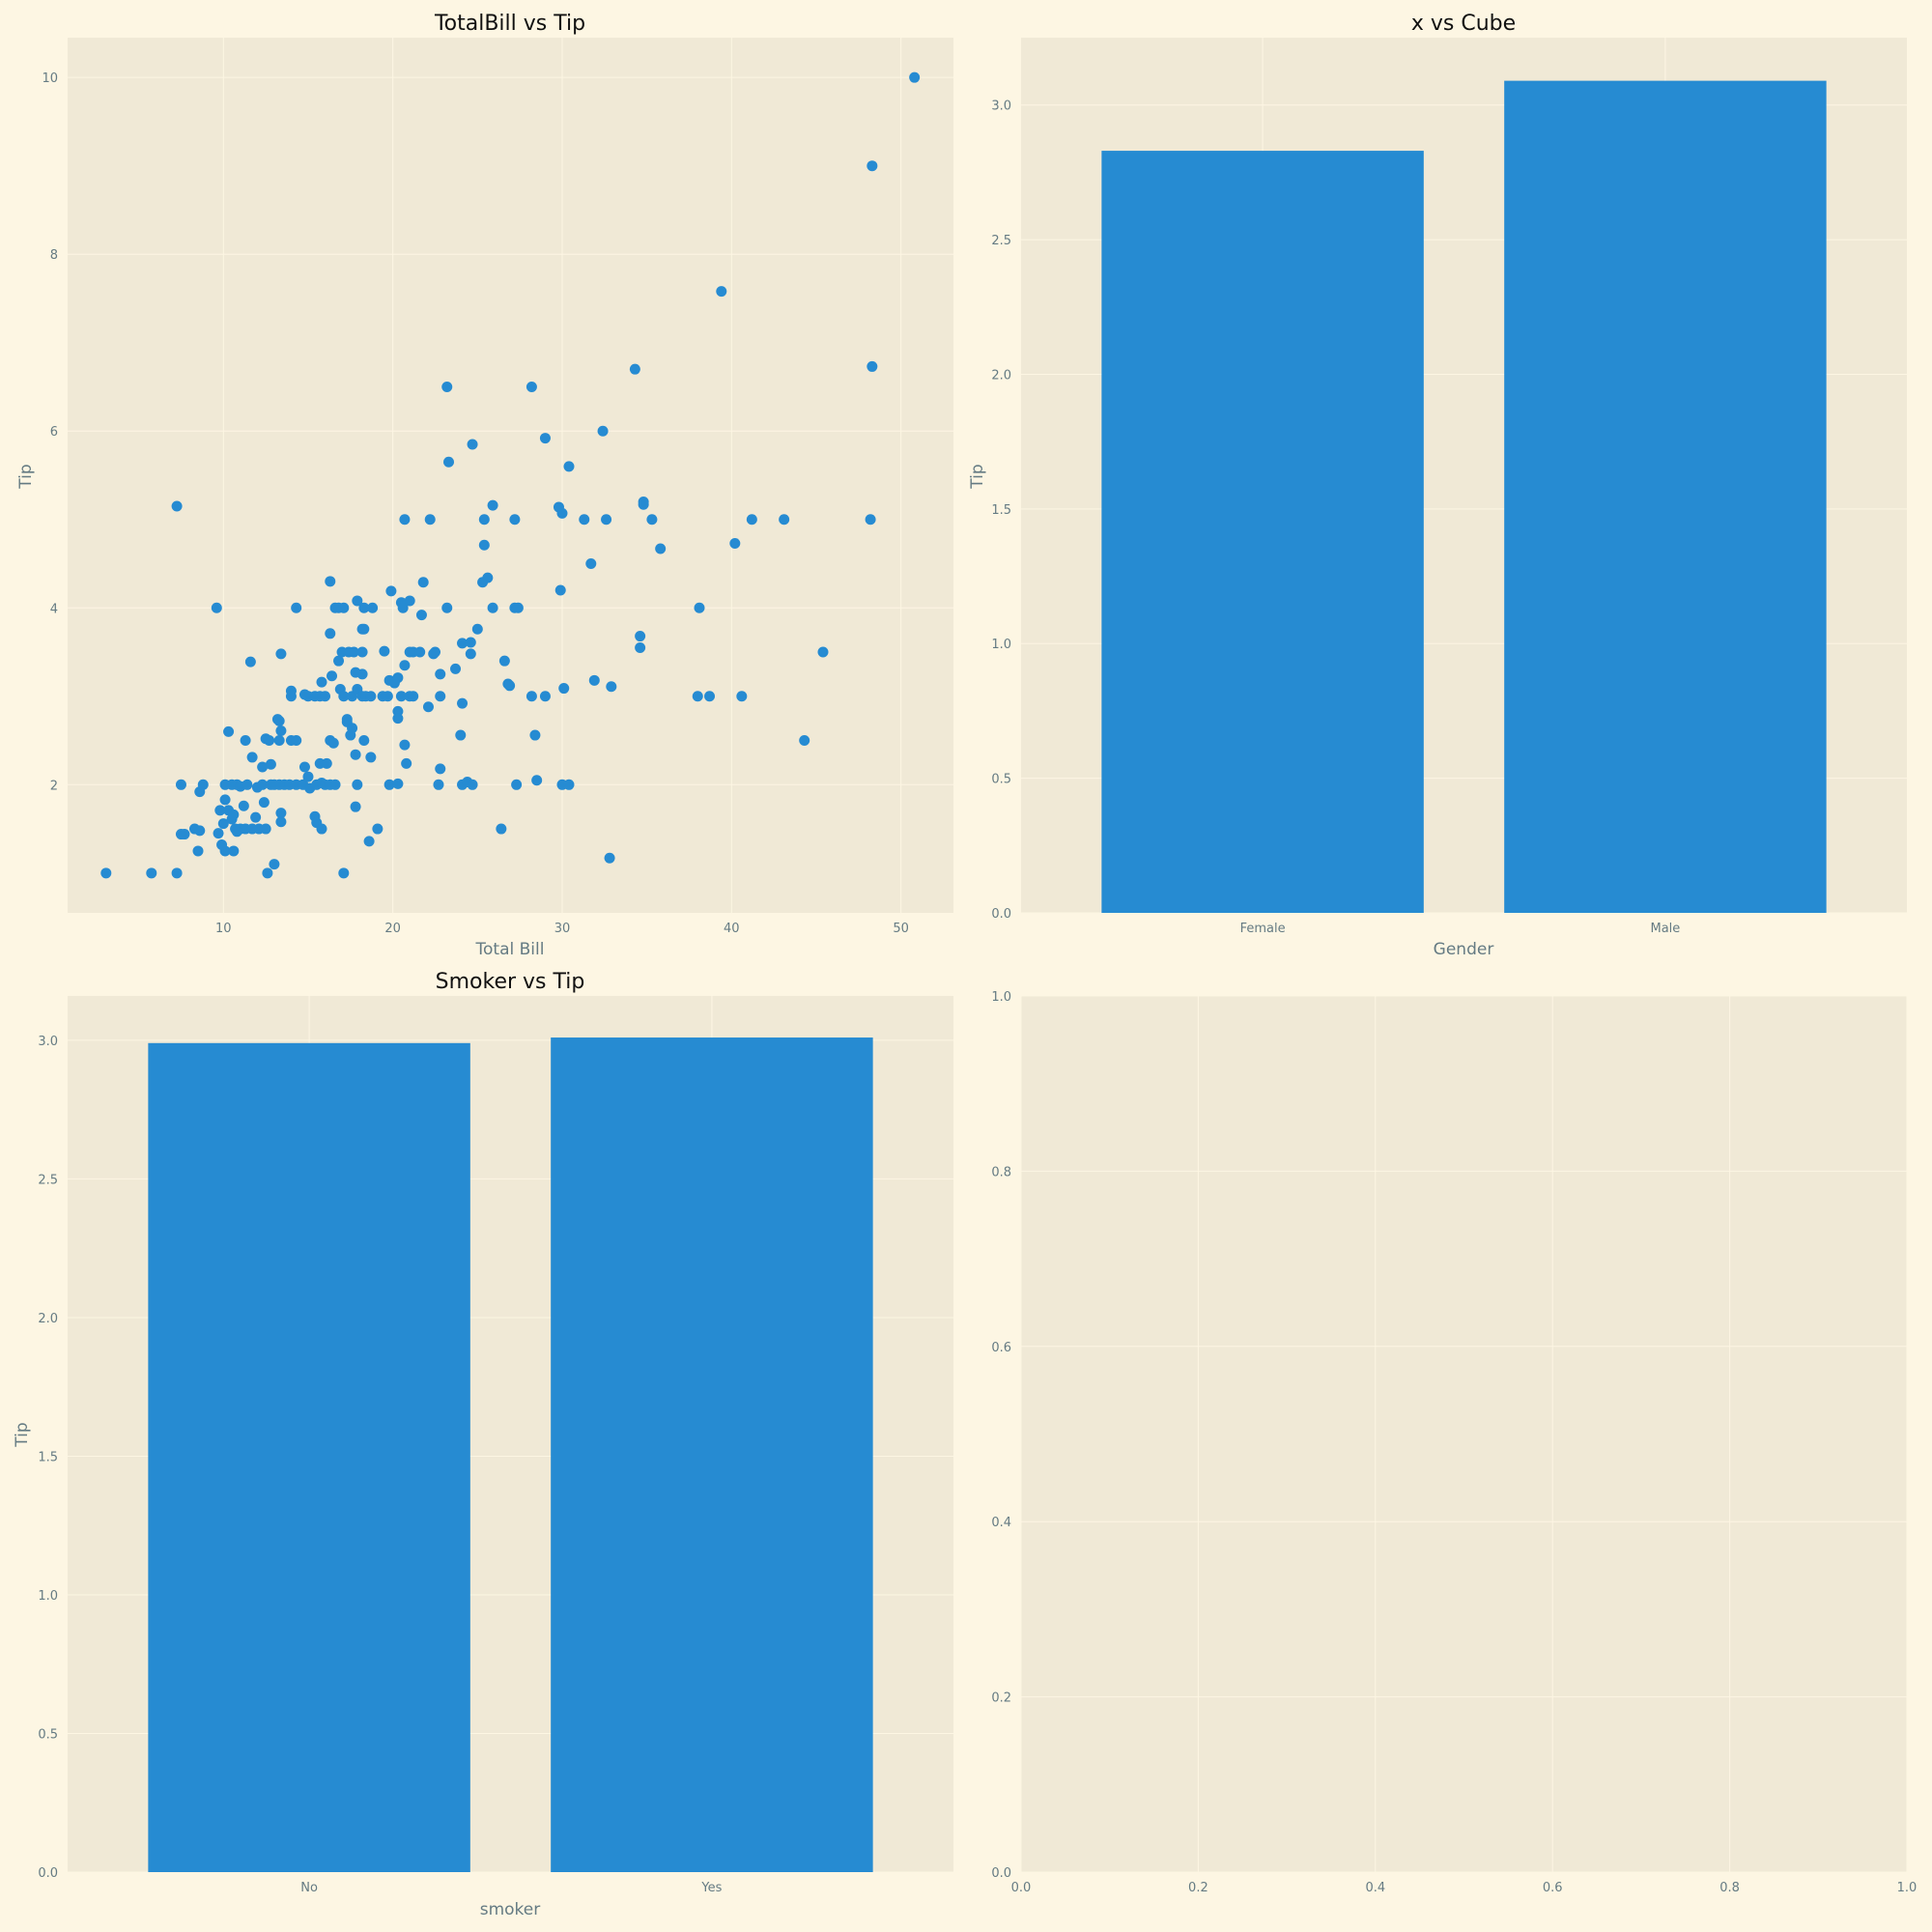  What do you see at coordinates (48, 1596) in the screenshot?
I see `panel-2-ytick-label: 1.0` at bounding box center [48, 1596].